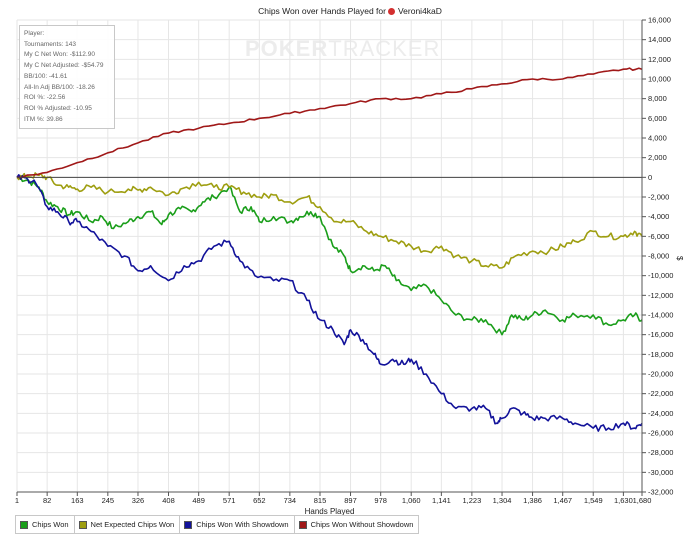  Describe the element at coordinates (471, 500) in the screenshot. I see `x-tick-label: 1,223` at that location.